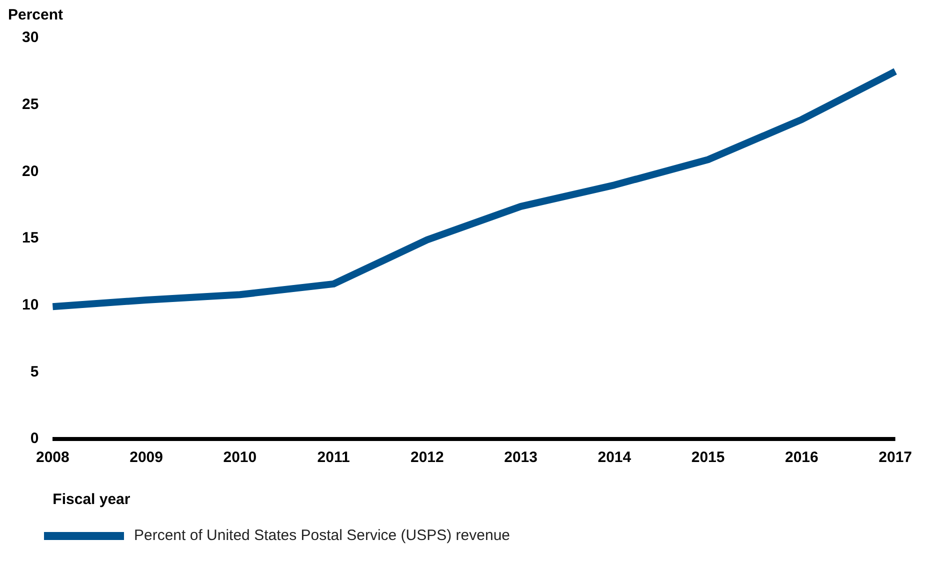 This screenshot has width=930, height=561. What do you see at coordinates (30, 305) in the screenshot?
I see `y-tick-label: 10` at bounding box center [30, 305].